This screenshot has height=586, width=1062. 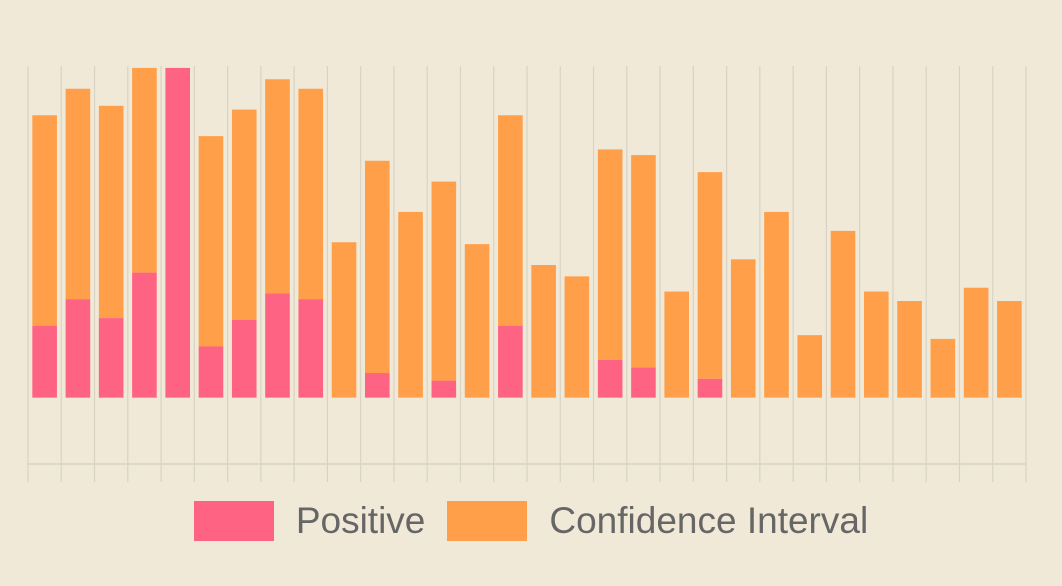 I want to click on legend: Positive Confidence Interval, so click(x=531, y=521).